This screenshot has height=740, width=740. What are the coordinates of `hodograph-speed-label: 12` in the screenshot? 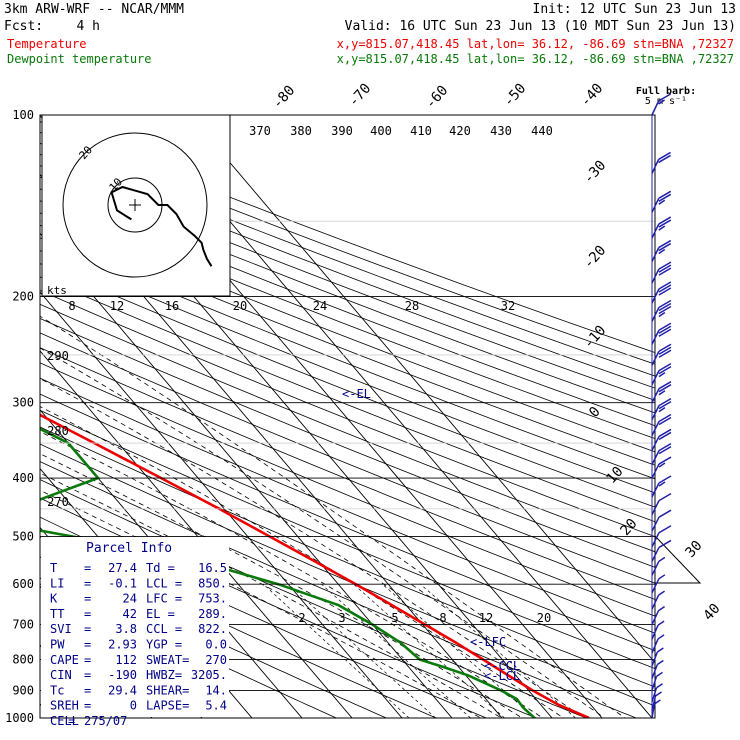 It's located at (117, 306).